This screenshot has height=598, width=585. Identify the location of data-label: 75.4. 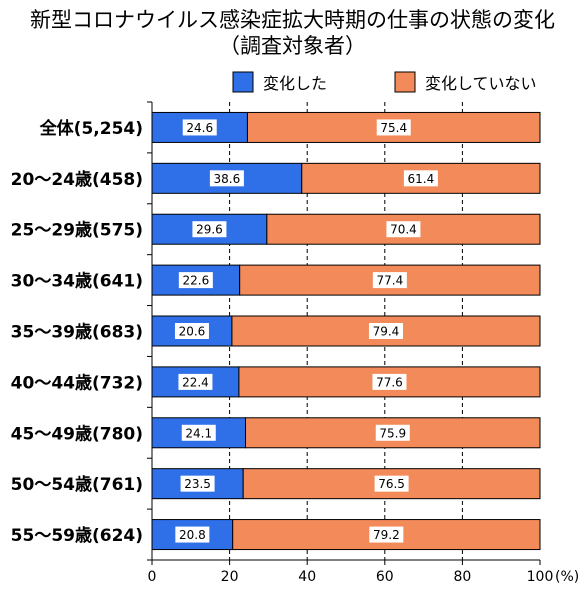
(393, 128).